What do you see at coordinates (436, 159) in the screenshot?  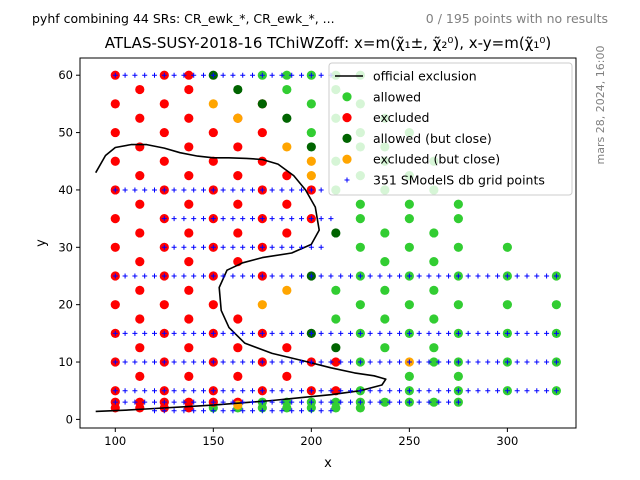 I see `legend-label: excluded (but close)` at bounding box center [436, 159].